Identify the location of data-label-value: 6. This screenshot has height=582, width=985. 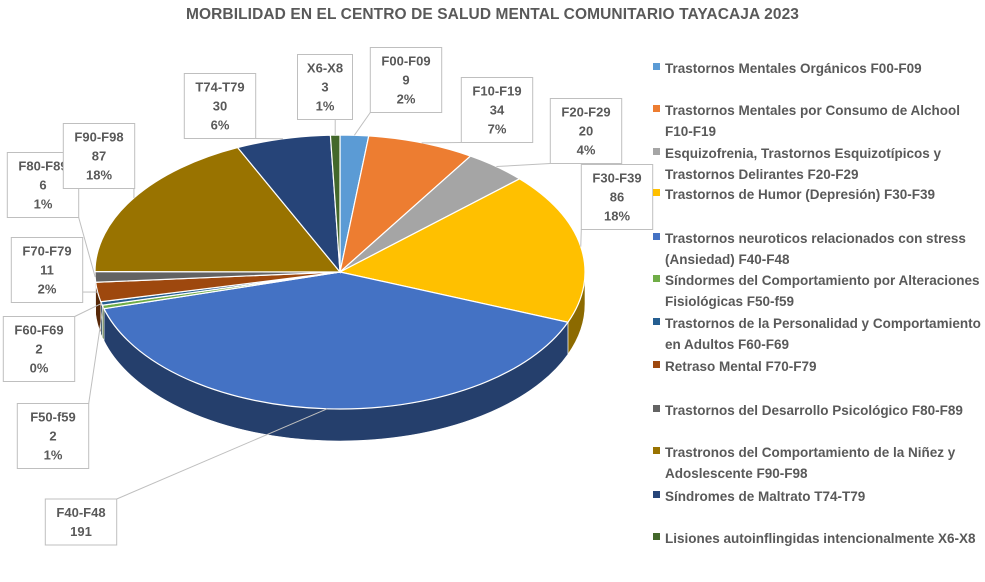
(42, 185).